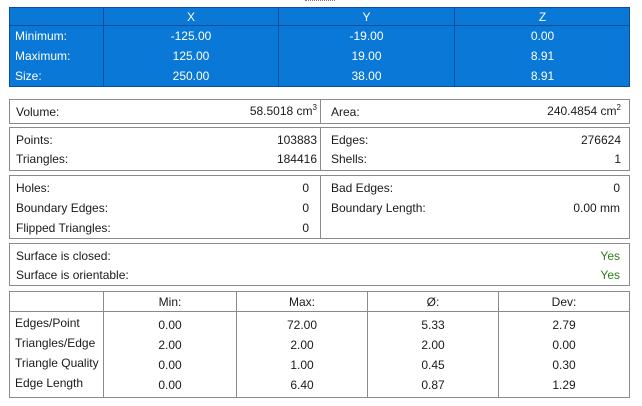 This screenshot has width=642, height=406. Describe the element at coordinates (378, 208) in the screenshot. I see `boundary-length-label: Boundary Length:` at that location.